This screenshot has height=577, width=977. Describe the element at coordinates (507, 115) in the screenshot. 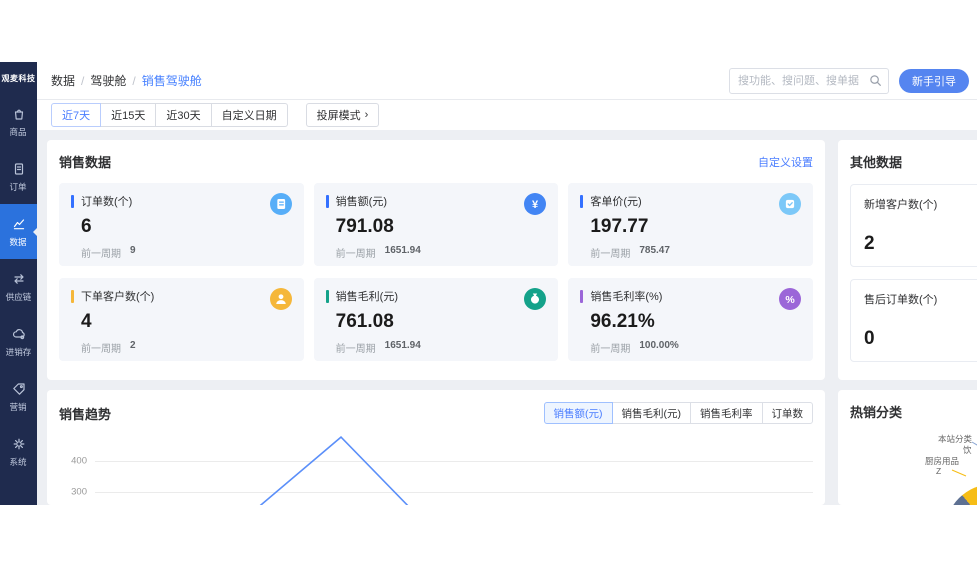

I see `date-filter-bar: 近7天 近15天 近30天 自定义日期 投屏模式 ›` at that location.